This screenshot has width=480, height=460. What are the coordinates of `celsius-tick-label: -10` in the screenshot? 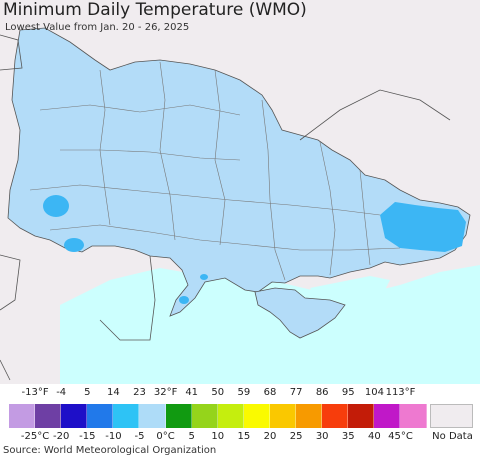 It's located at (113, 436).